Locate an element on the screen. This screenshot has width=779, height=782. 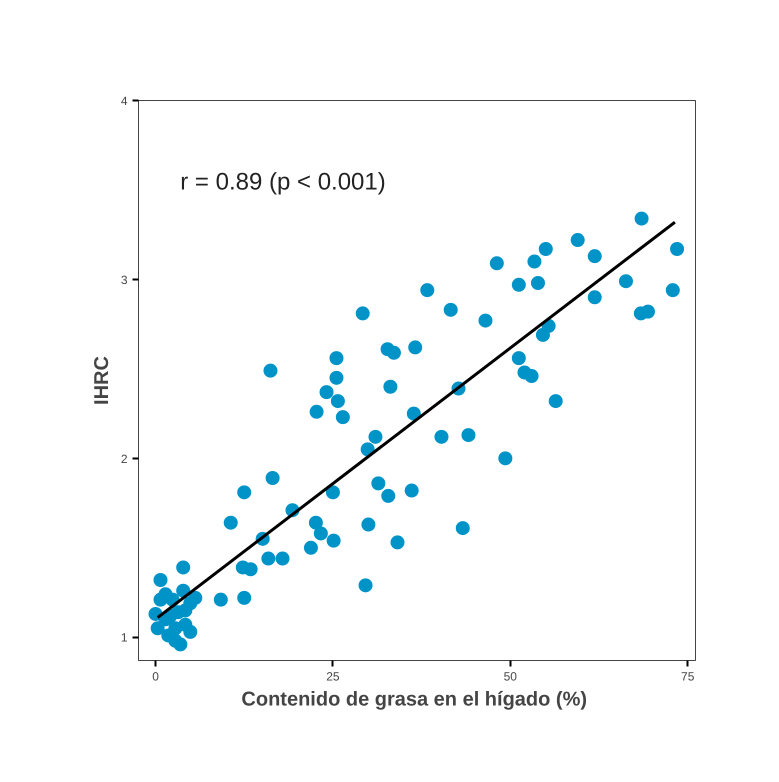
y-tick-label: 4 is located at coordinates (124, 101).